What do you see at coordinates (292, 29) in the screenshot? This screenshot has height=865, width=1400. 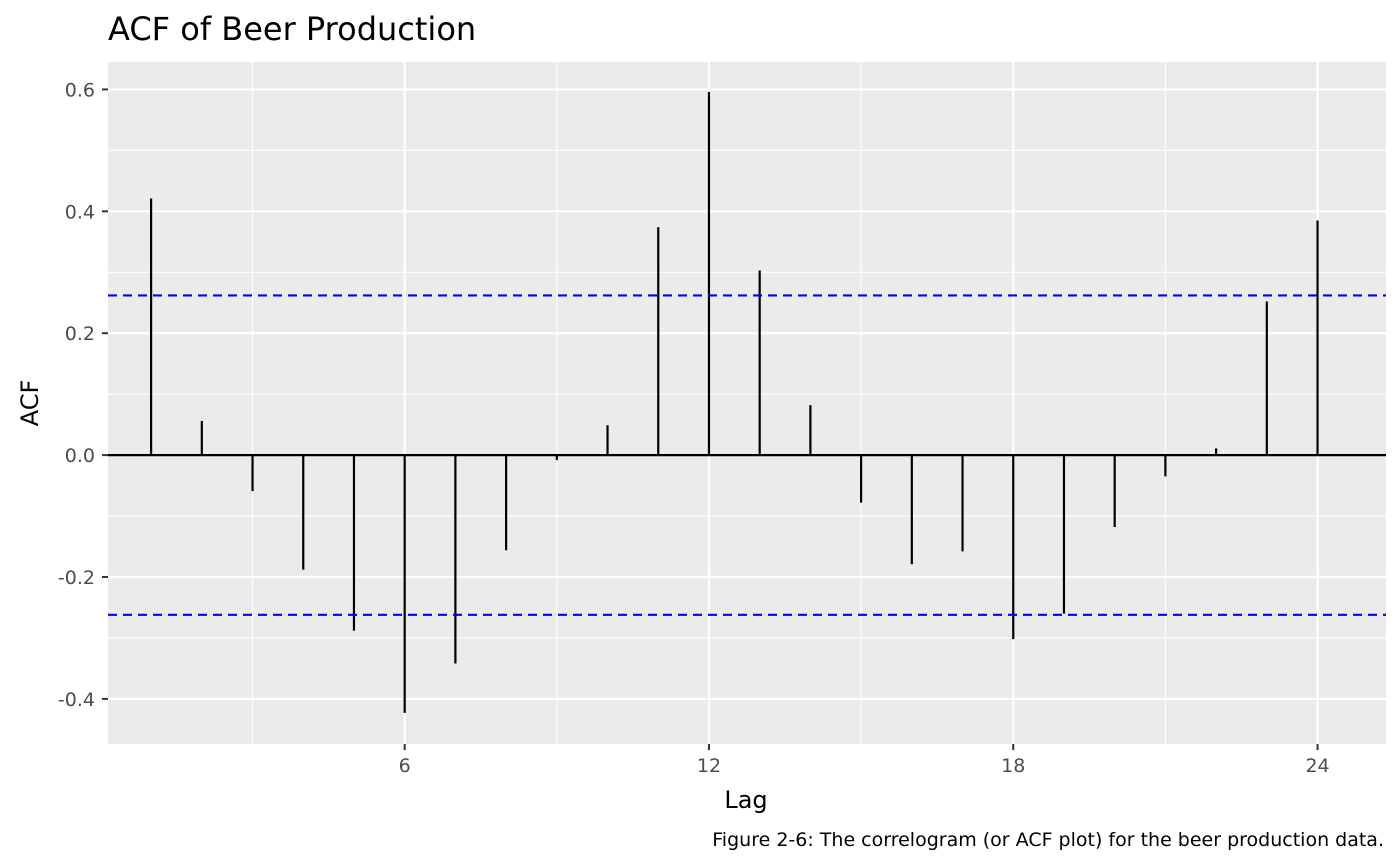 I see `chart-title: ACF of Beer Production` at bounding box center [292, 29].